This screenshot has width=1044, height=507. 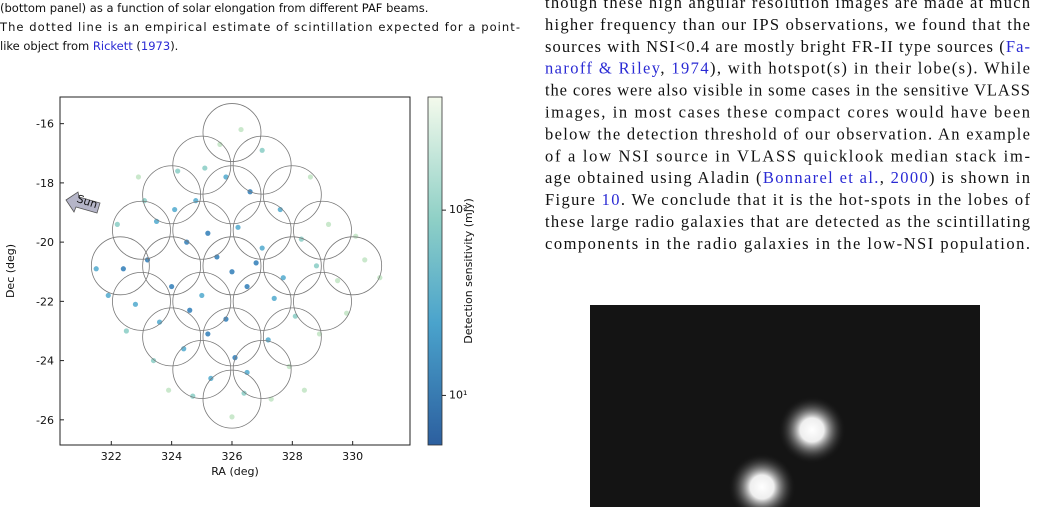 I want to click on y-tick-label: -24, so click(x=45, y=361).